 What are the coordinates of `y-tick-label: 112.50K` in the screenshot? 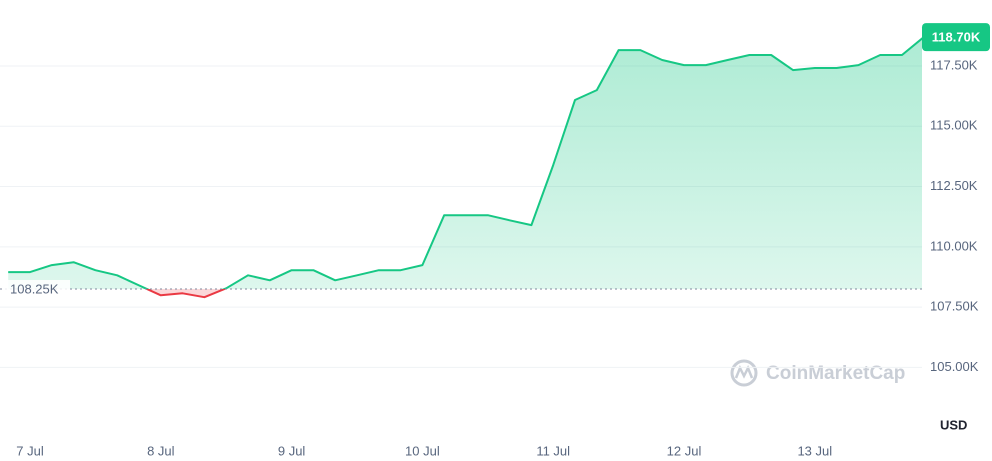 It's located at (954, 185).